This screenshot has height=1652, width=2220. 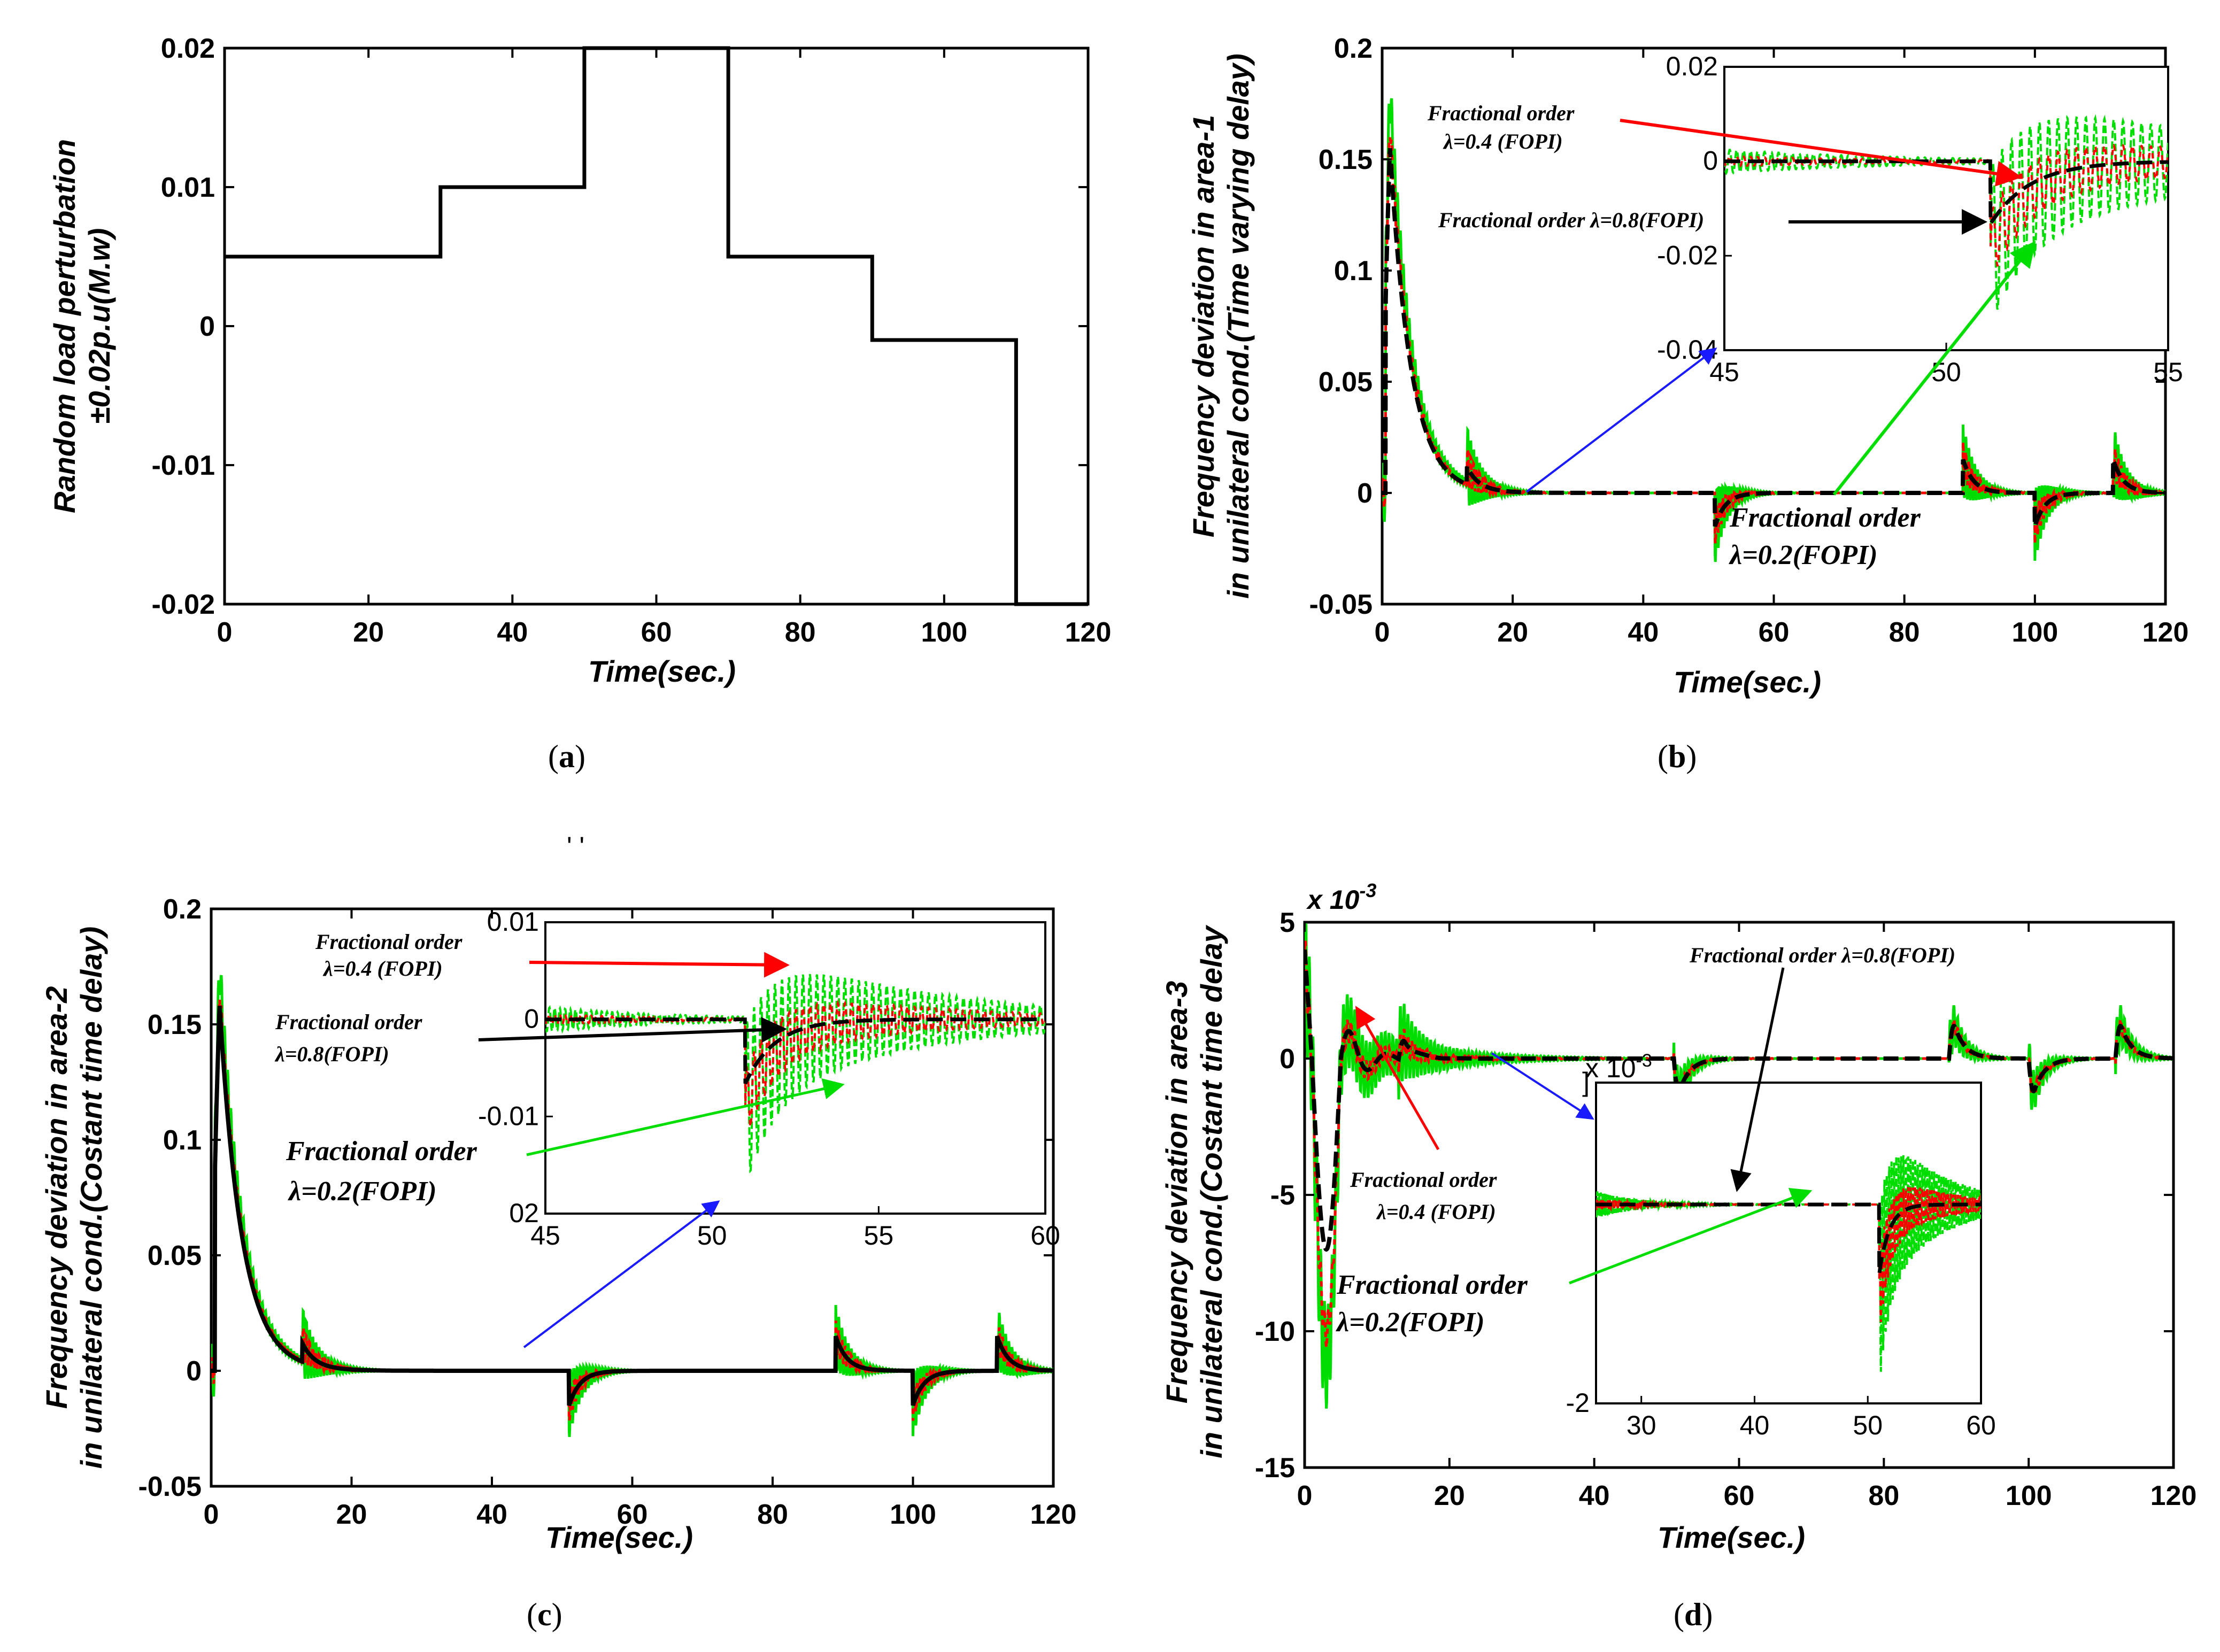 I want to click on panel-c-plot, so click(x=632, y=1206).